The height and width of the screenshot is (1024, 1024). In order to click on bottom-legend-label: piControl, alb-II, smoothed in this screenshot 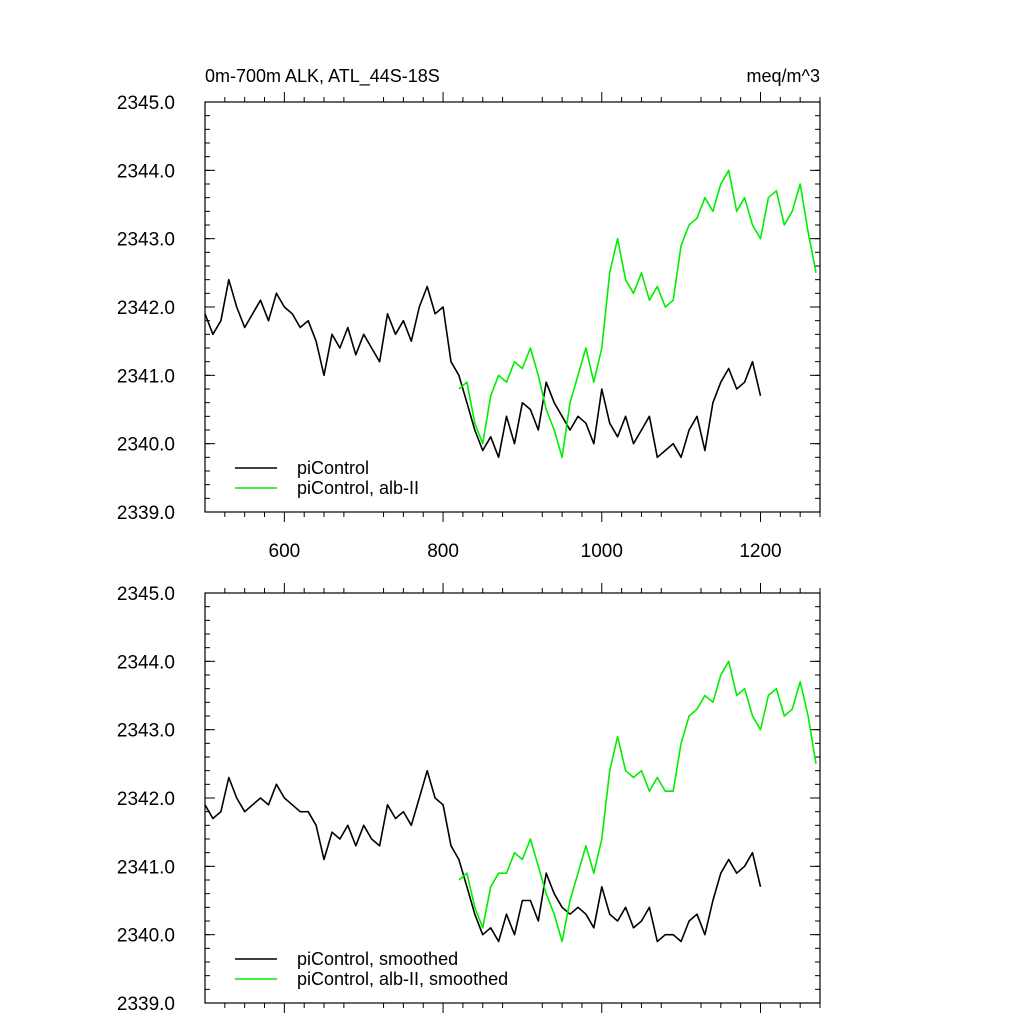, I will do `click(402, 979)`.